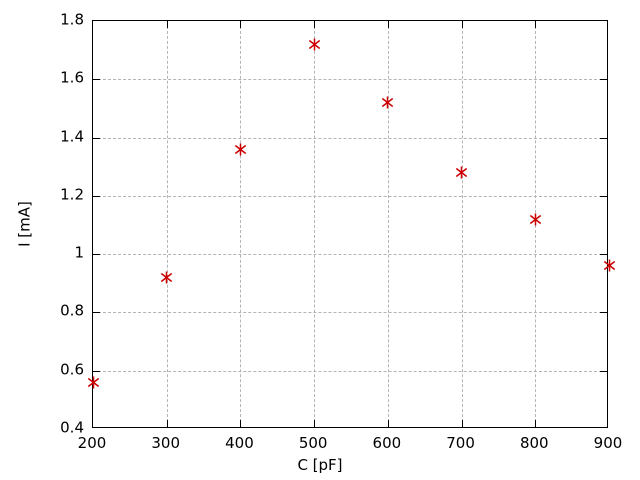 The width and height of the screenshot is (640, 480). Describe the element at coordinates (72, 427) in the screenshot. I see `y-axis-tick-label: 0.4` at that location.